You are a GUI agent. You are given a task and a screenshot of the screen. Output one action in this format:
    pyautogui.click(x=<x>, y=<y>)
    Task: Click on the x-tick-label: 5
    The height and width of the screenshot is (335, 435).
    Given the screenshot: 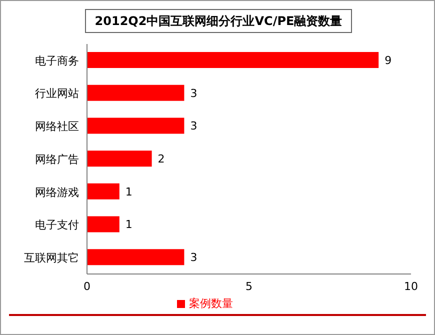 What is the action you would take?
    pyautogui.click(x=249, y=286)
    